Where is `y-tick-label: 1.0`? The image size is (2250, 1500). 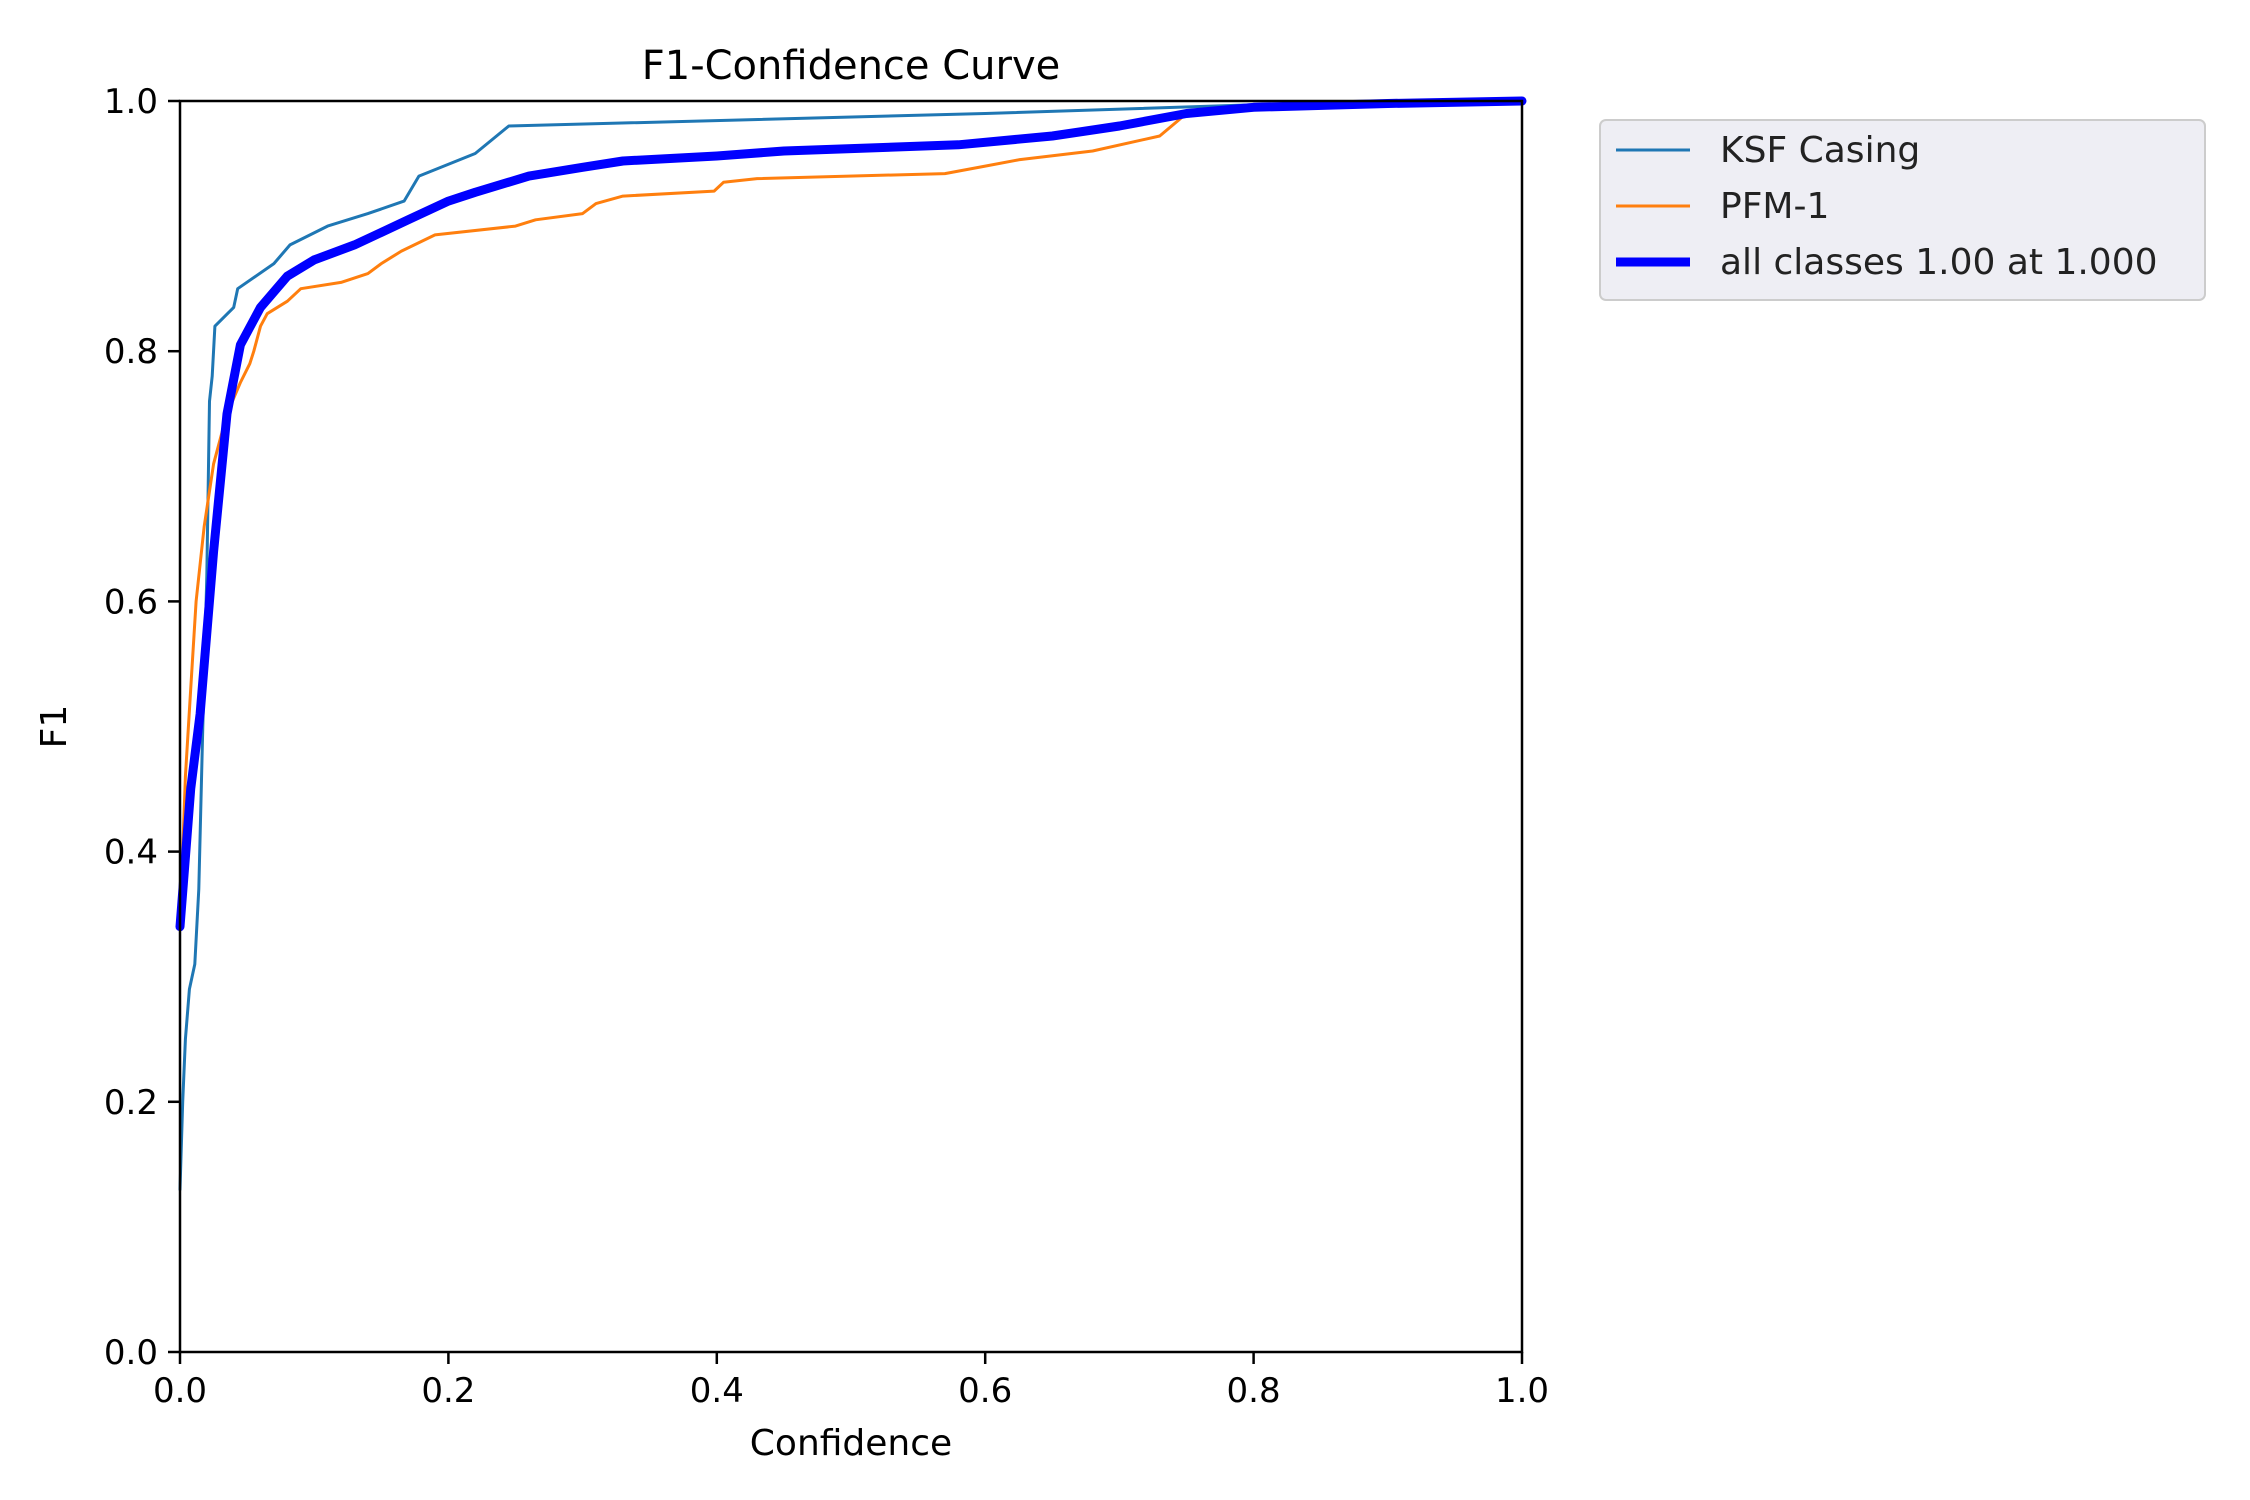
y-tick-label: 1.0 is located at coordinates (131, 102).